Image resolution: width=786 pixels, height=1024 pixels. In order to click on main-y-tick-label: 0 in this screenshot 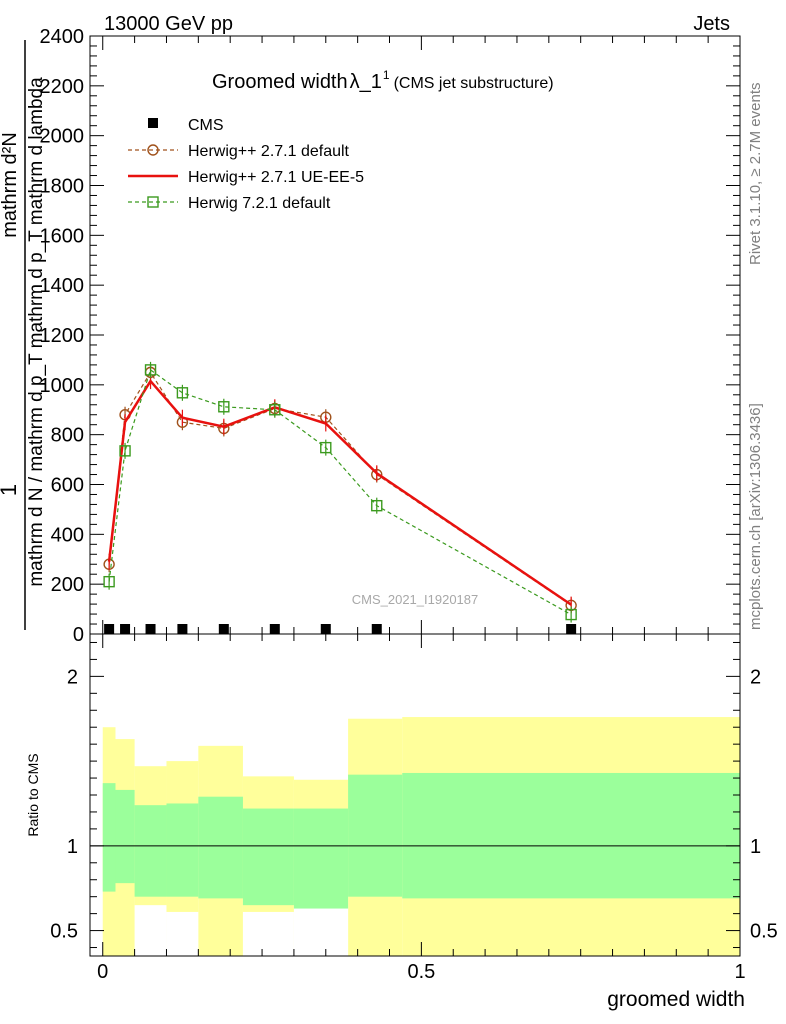, I will do `click(78, 635)`.